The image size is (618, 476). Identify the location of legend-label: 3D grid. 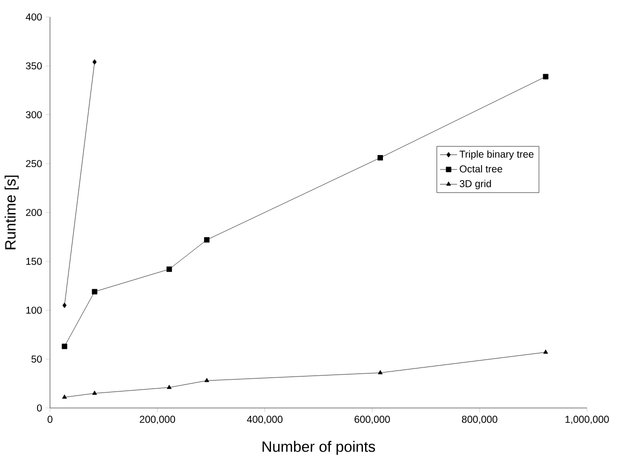
(475, 185).